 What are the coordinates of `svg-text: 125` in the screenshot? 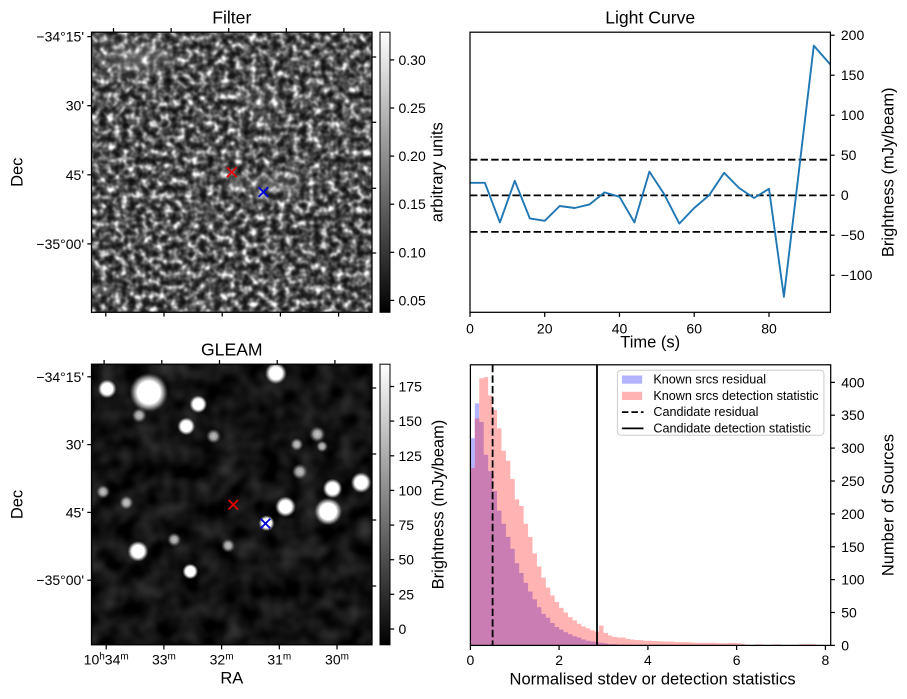 It's located at (411, 456).